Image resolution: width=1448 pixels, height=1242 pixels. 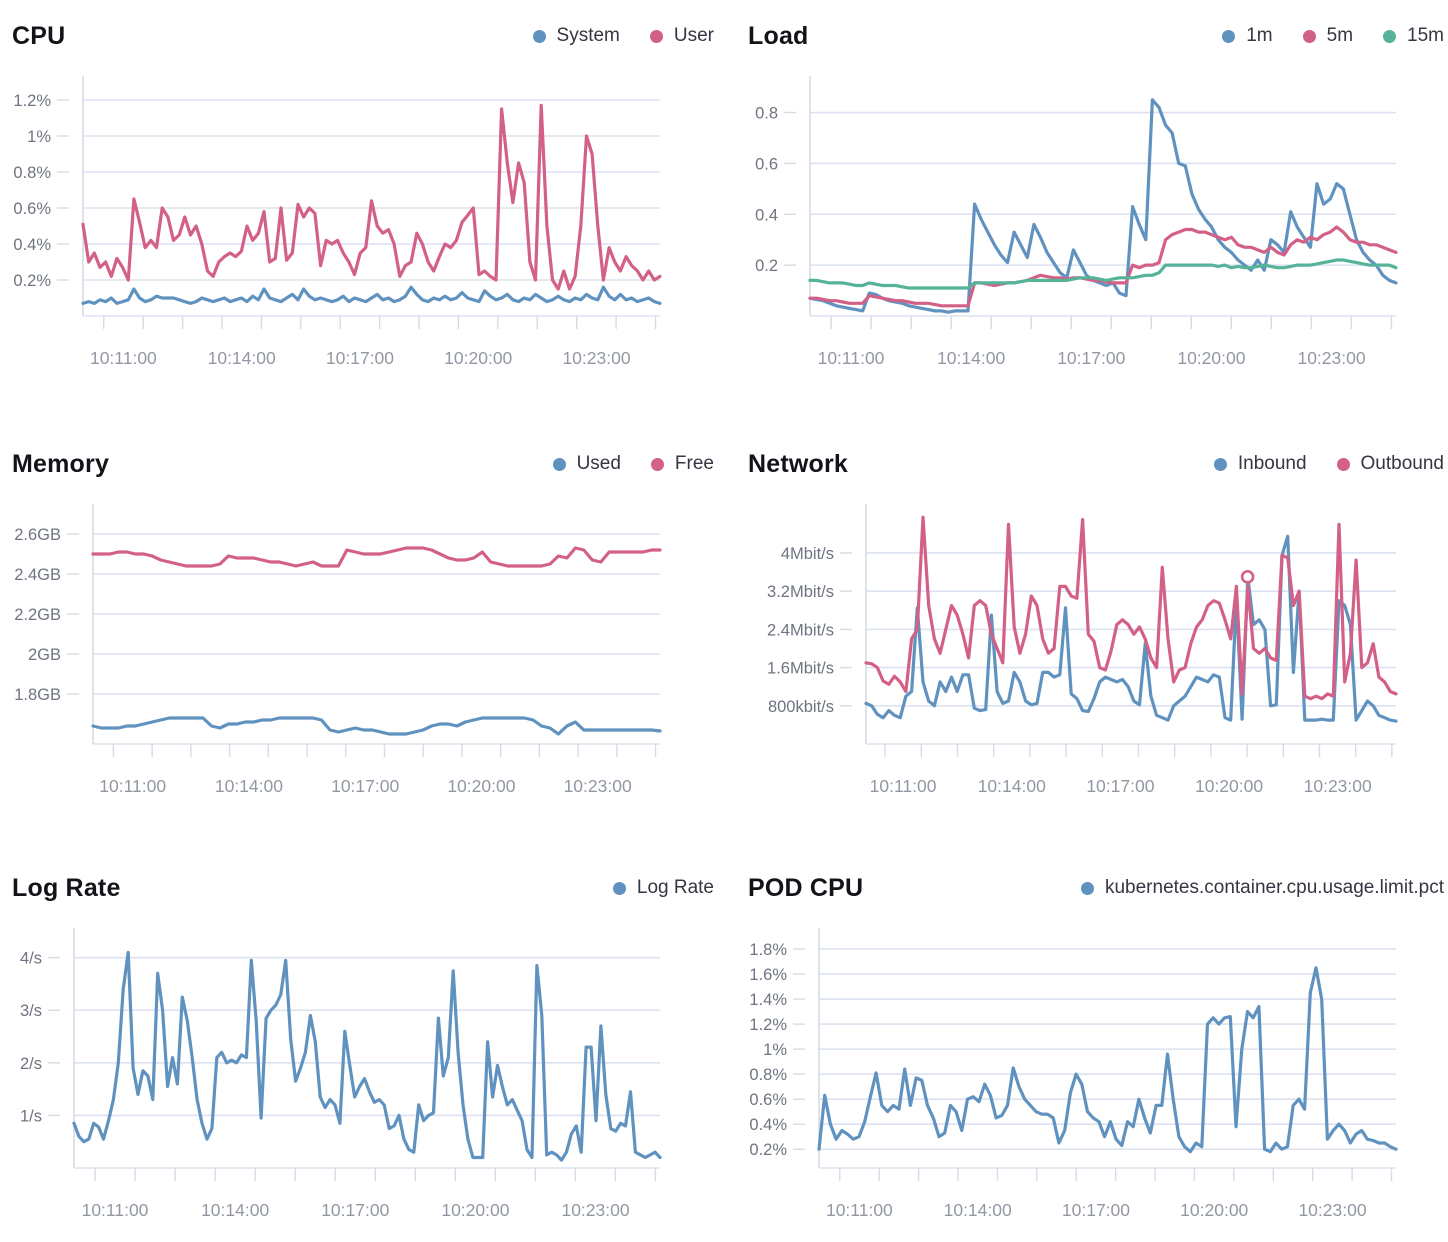 I want to click on legend-label: 15m, so click(x=1425, y=35).